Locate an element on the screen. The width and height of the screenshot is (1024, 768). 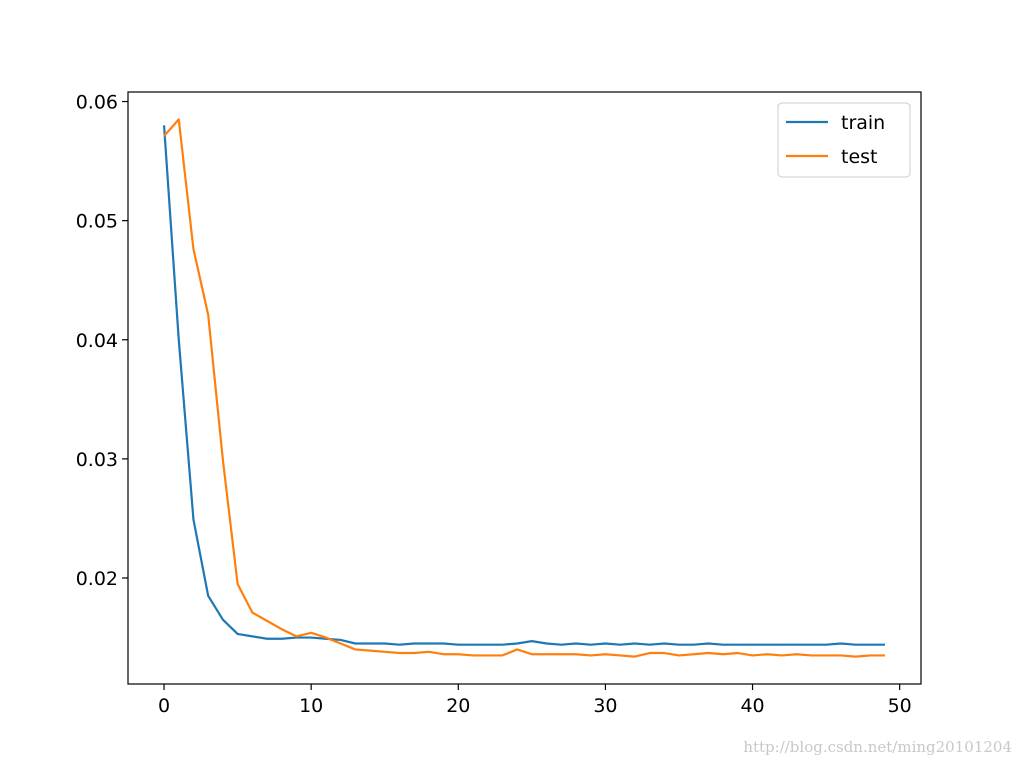
y-tick-label: 0.04 is located at coordinates (97, 341).